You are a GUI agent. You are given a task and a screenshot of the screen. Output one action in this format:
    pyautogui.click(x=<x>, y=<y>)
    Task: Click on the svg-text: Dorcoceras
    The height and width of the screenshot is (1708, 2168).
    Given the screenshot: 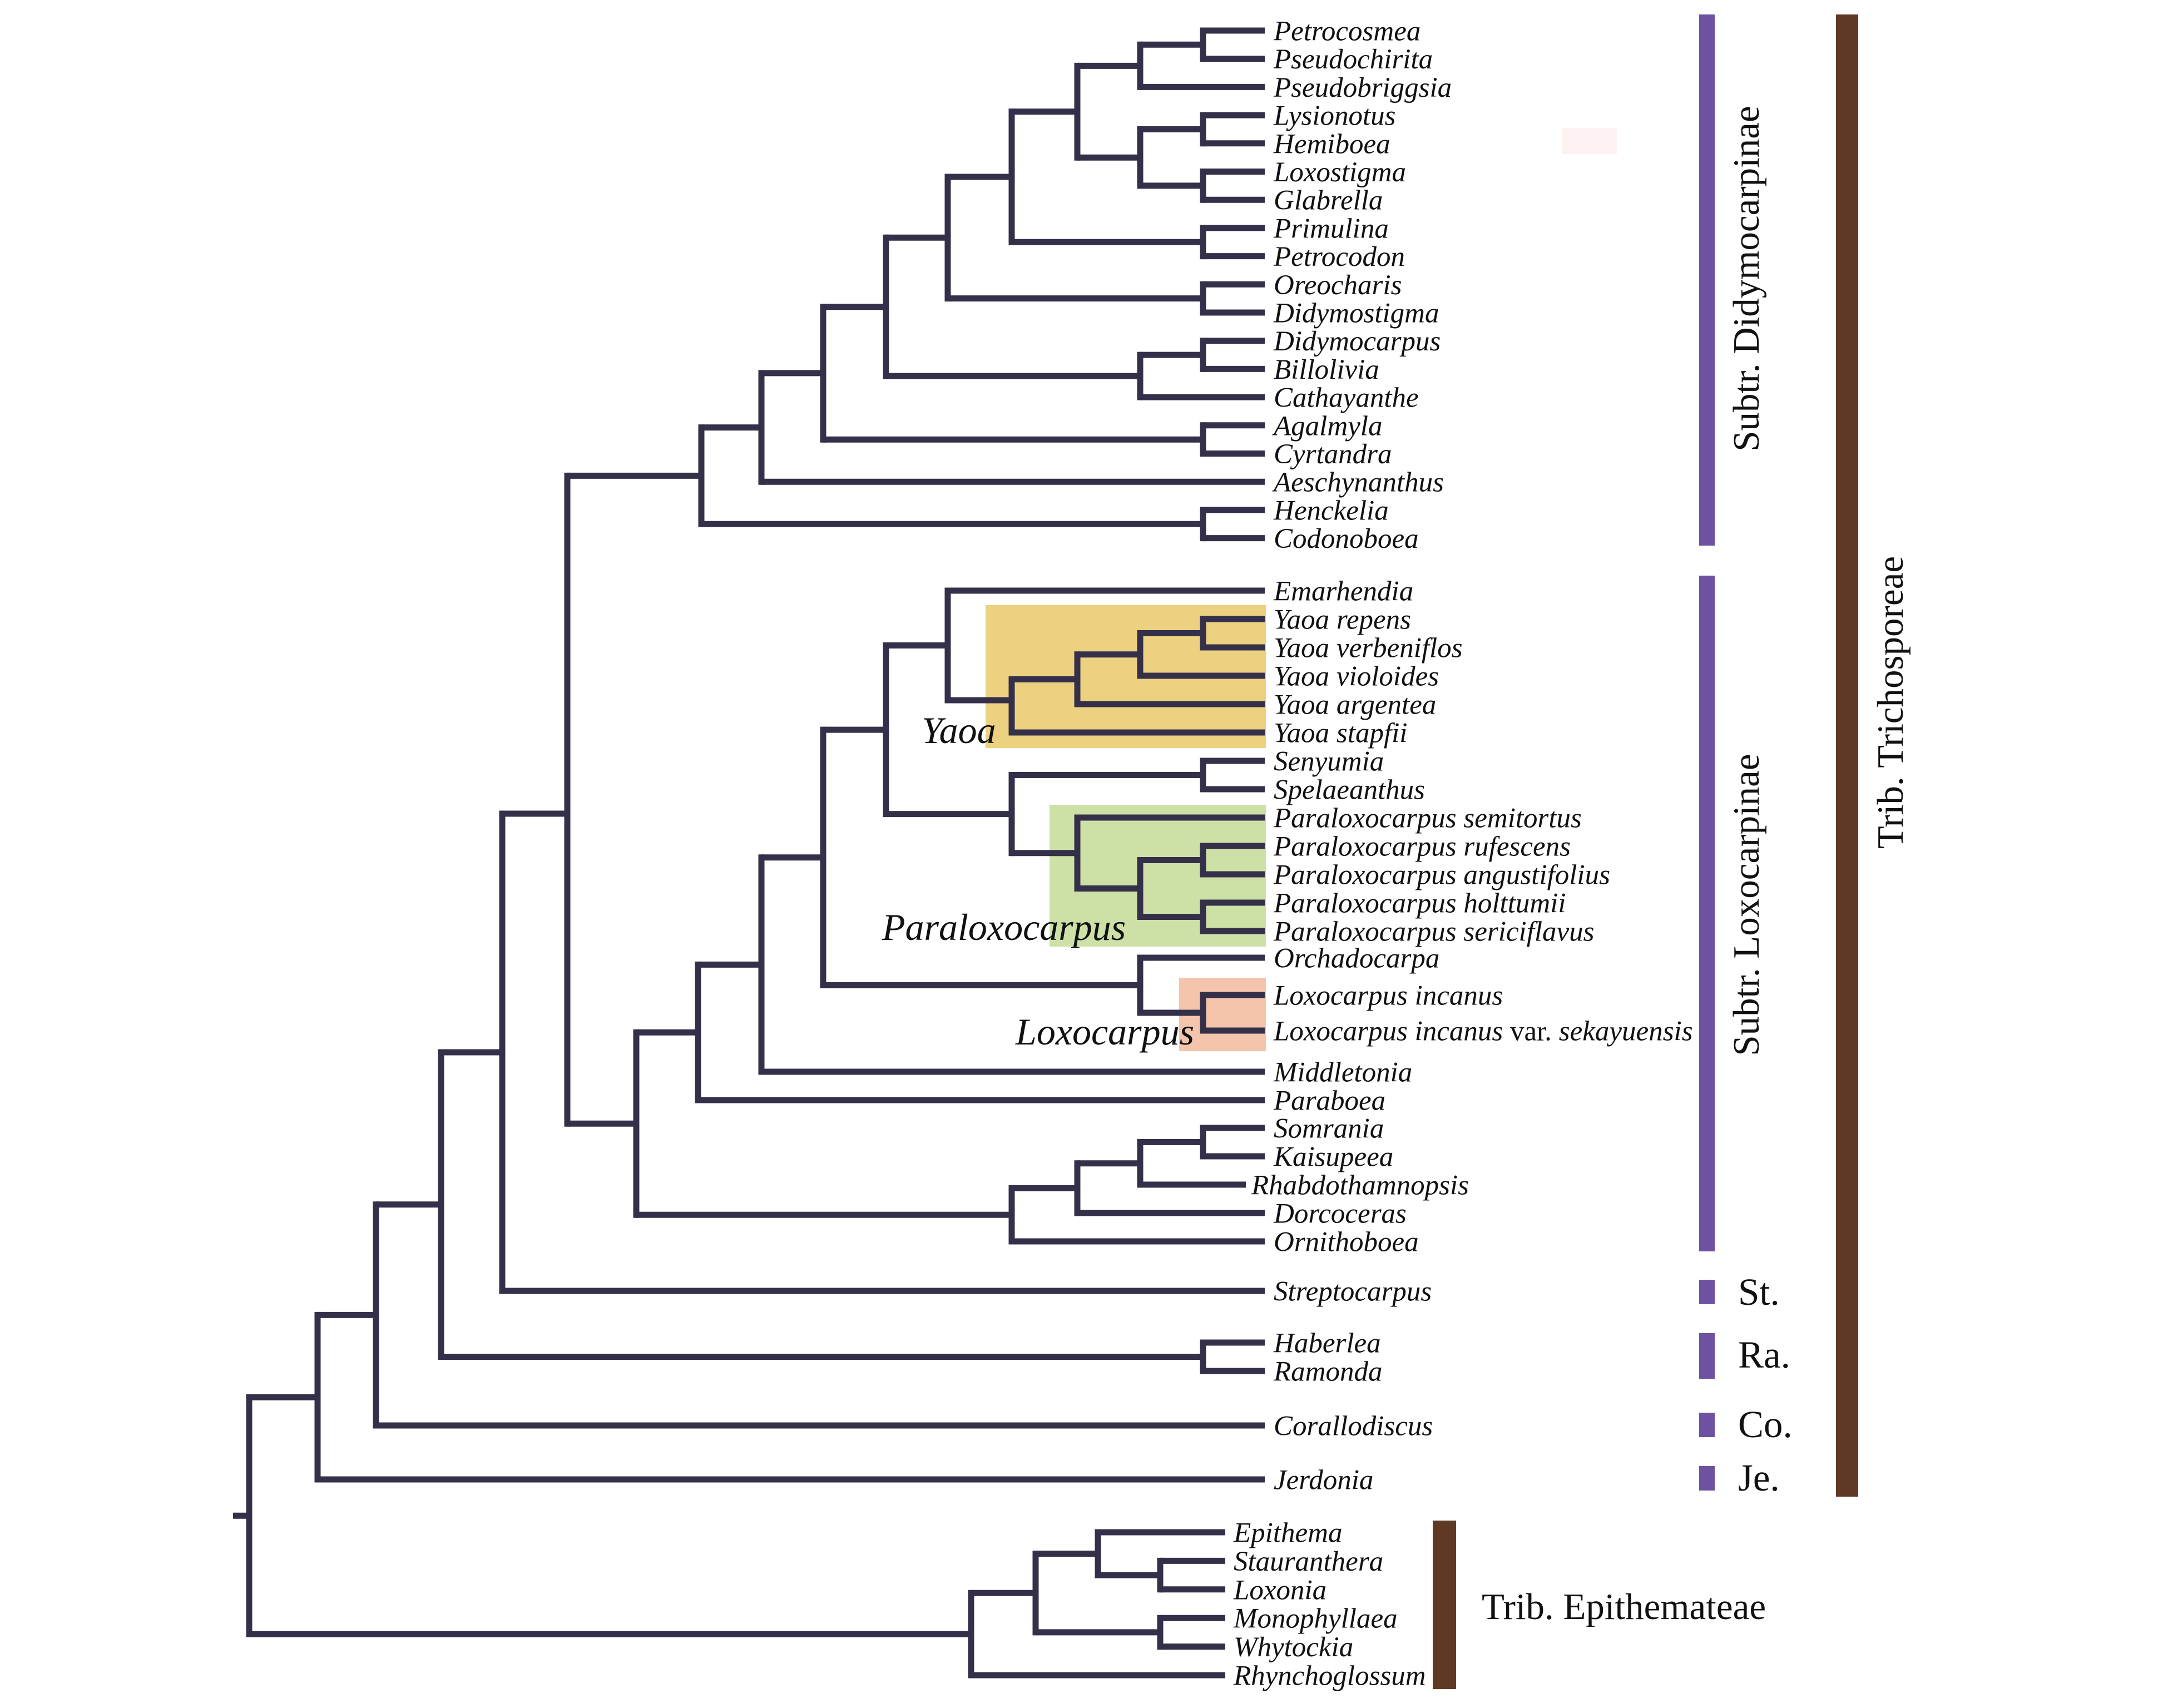 What is the action you would take?
    pyautogui.click(x=1340, y=1214)
    